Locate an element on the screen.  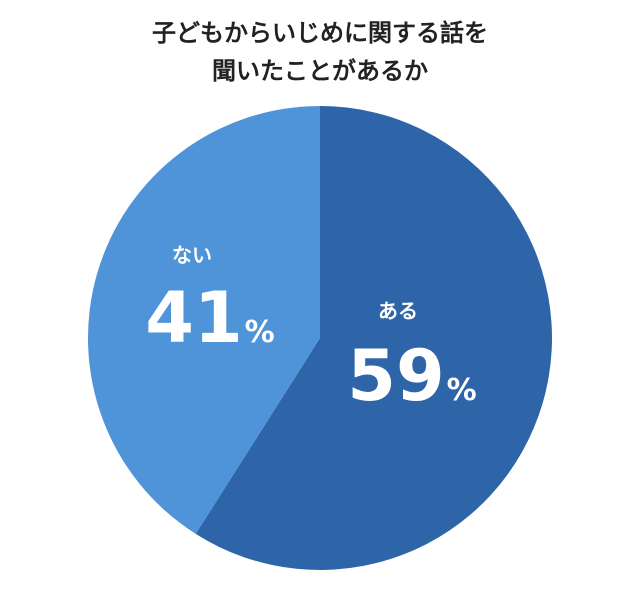
slice-value: 59% is located at coordinates (411, 376).